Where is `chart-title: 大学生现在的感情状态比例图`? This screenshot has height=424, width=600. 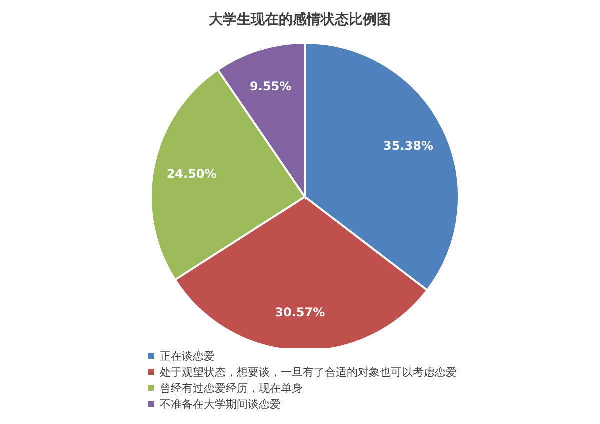 chart-title: 大学生现在的感情状态比例图 is located at coordinates (300, 20).